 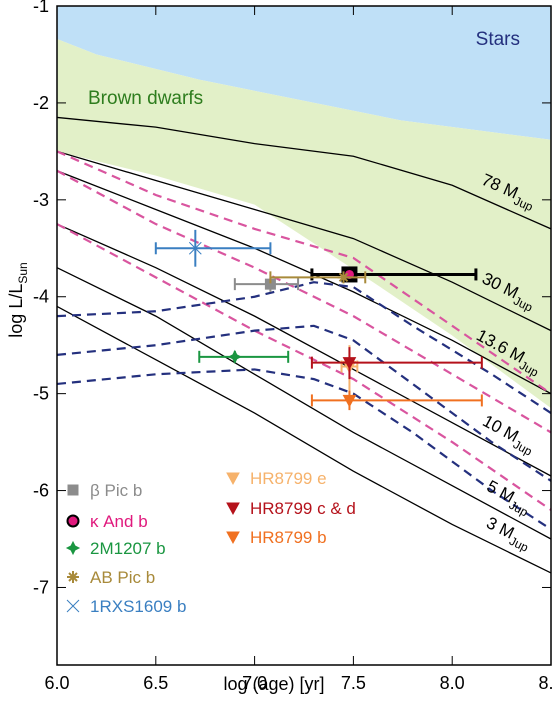 I want to click on y-tick-label: -4, so click(x=41, y=297).